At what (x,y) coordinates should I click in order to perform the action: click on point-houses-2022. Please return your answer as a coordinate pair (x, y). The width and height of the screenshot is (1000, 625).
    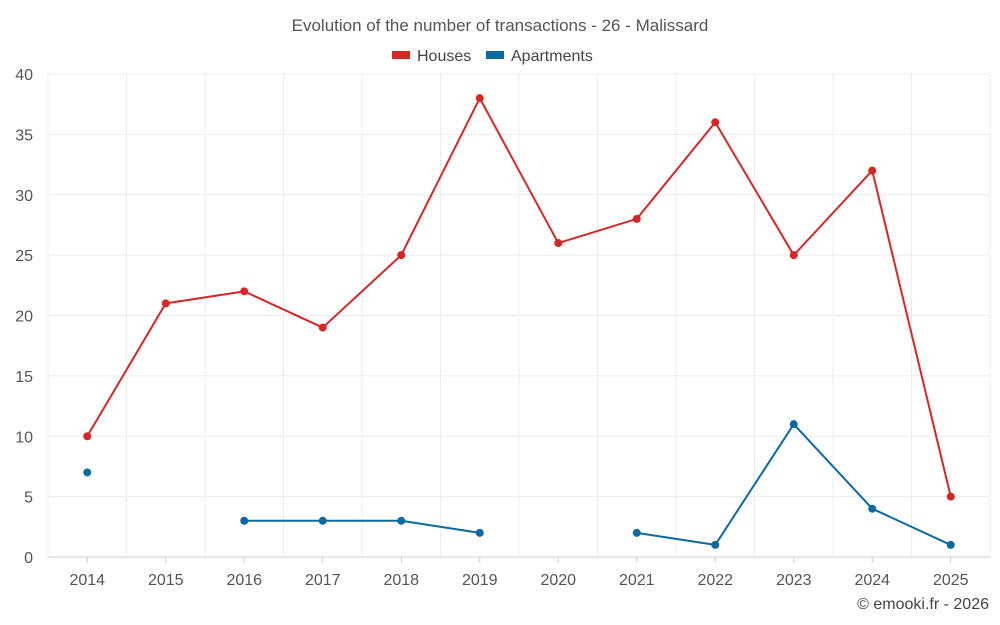
    Looking at the image, I should click on (715, 122).